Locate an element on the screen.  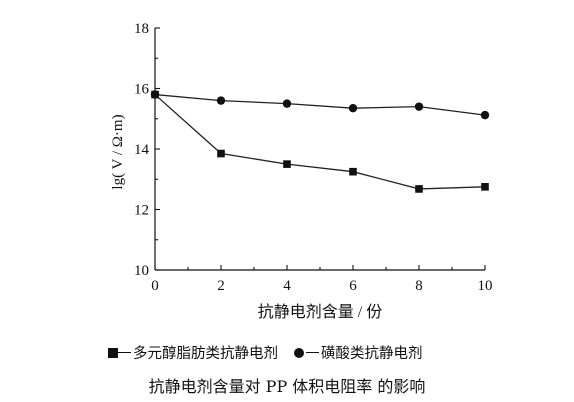
y-tick-label: 10 is located at coordinates (141, 271).